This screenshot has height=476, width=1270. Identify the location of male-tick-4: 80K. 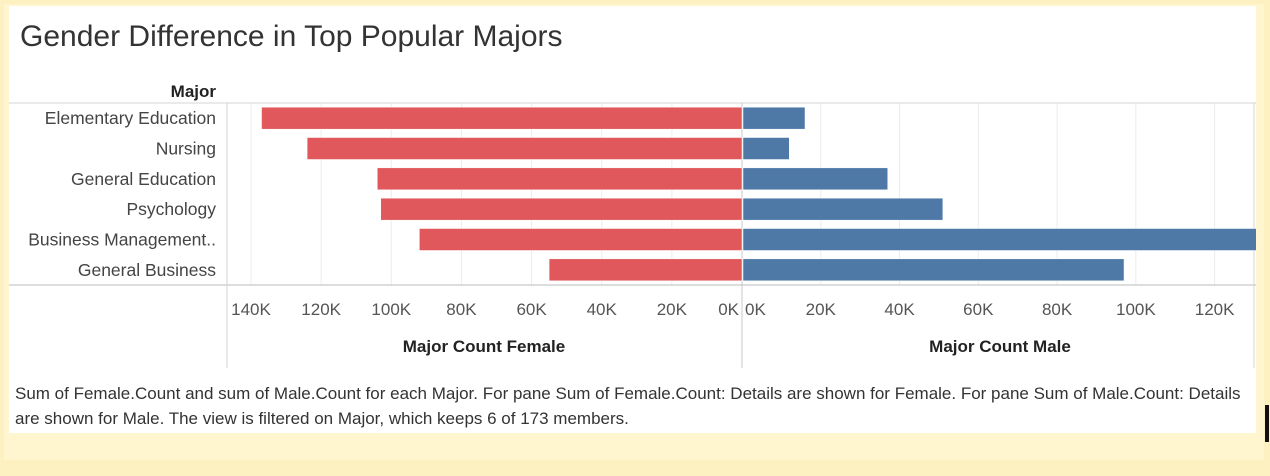
(1057, 309).